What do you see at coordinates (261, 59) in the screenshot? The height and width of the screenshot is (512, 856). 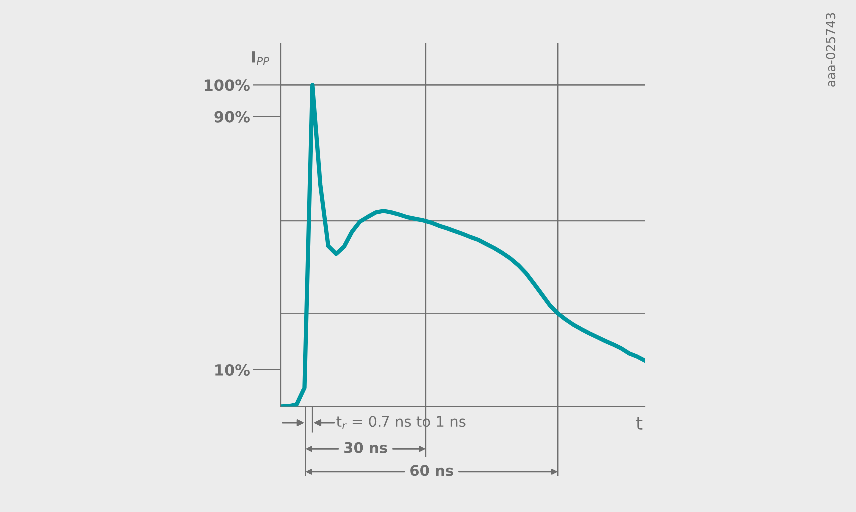 I see `y-axis-title: I$_{PP}$` at bounding box center [261, 59].